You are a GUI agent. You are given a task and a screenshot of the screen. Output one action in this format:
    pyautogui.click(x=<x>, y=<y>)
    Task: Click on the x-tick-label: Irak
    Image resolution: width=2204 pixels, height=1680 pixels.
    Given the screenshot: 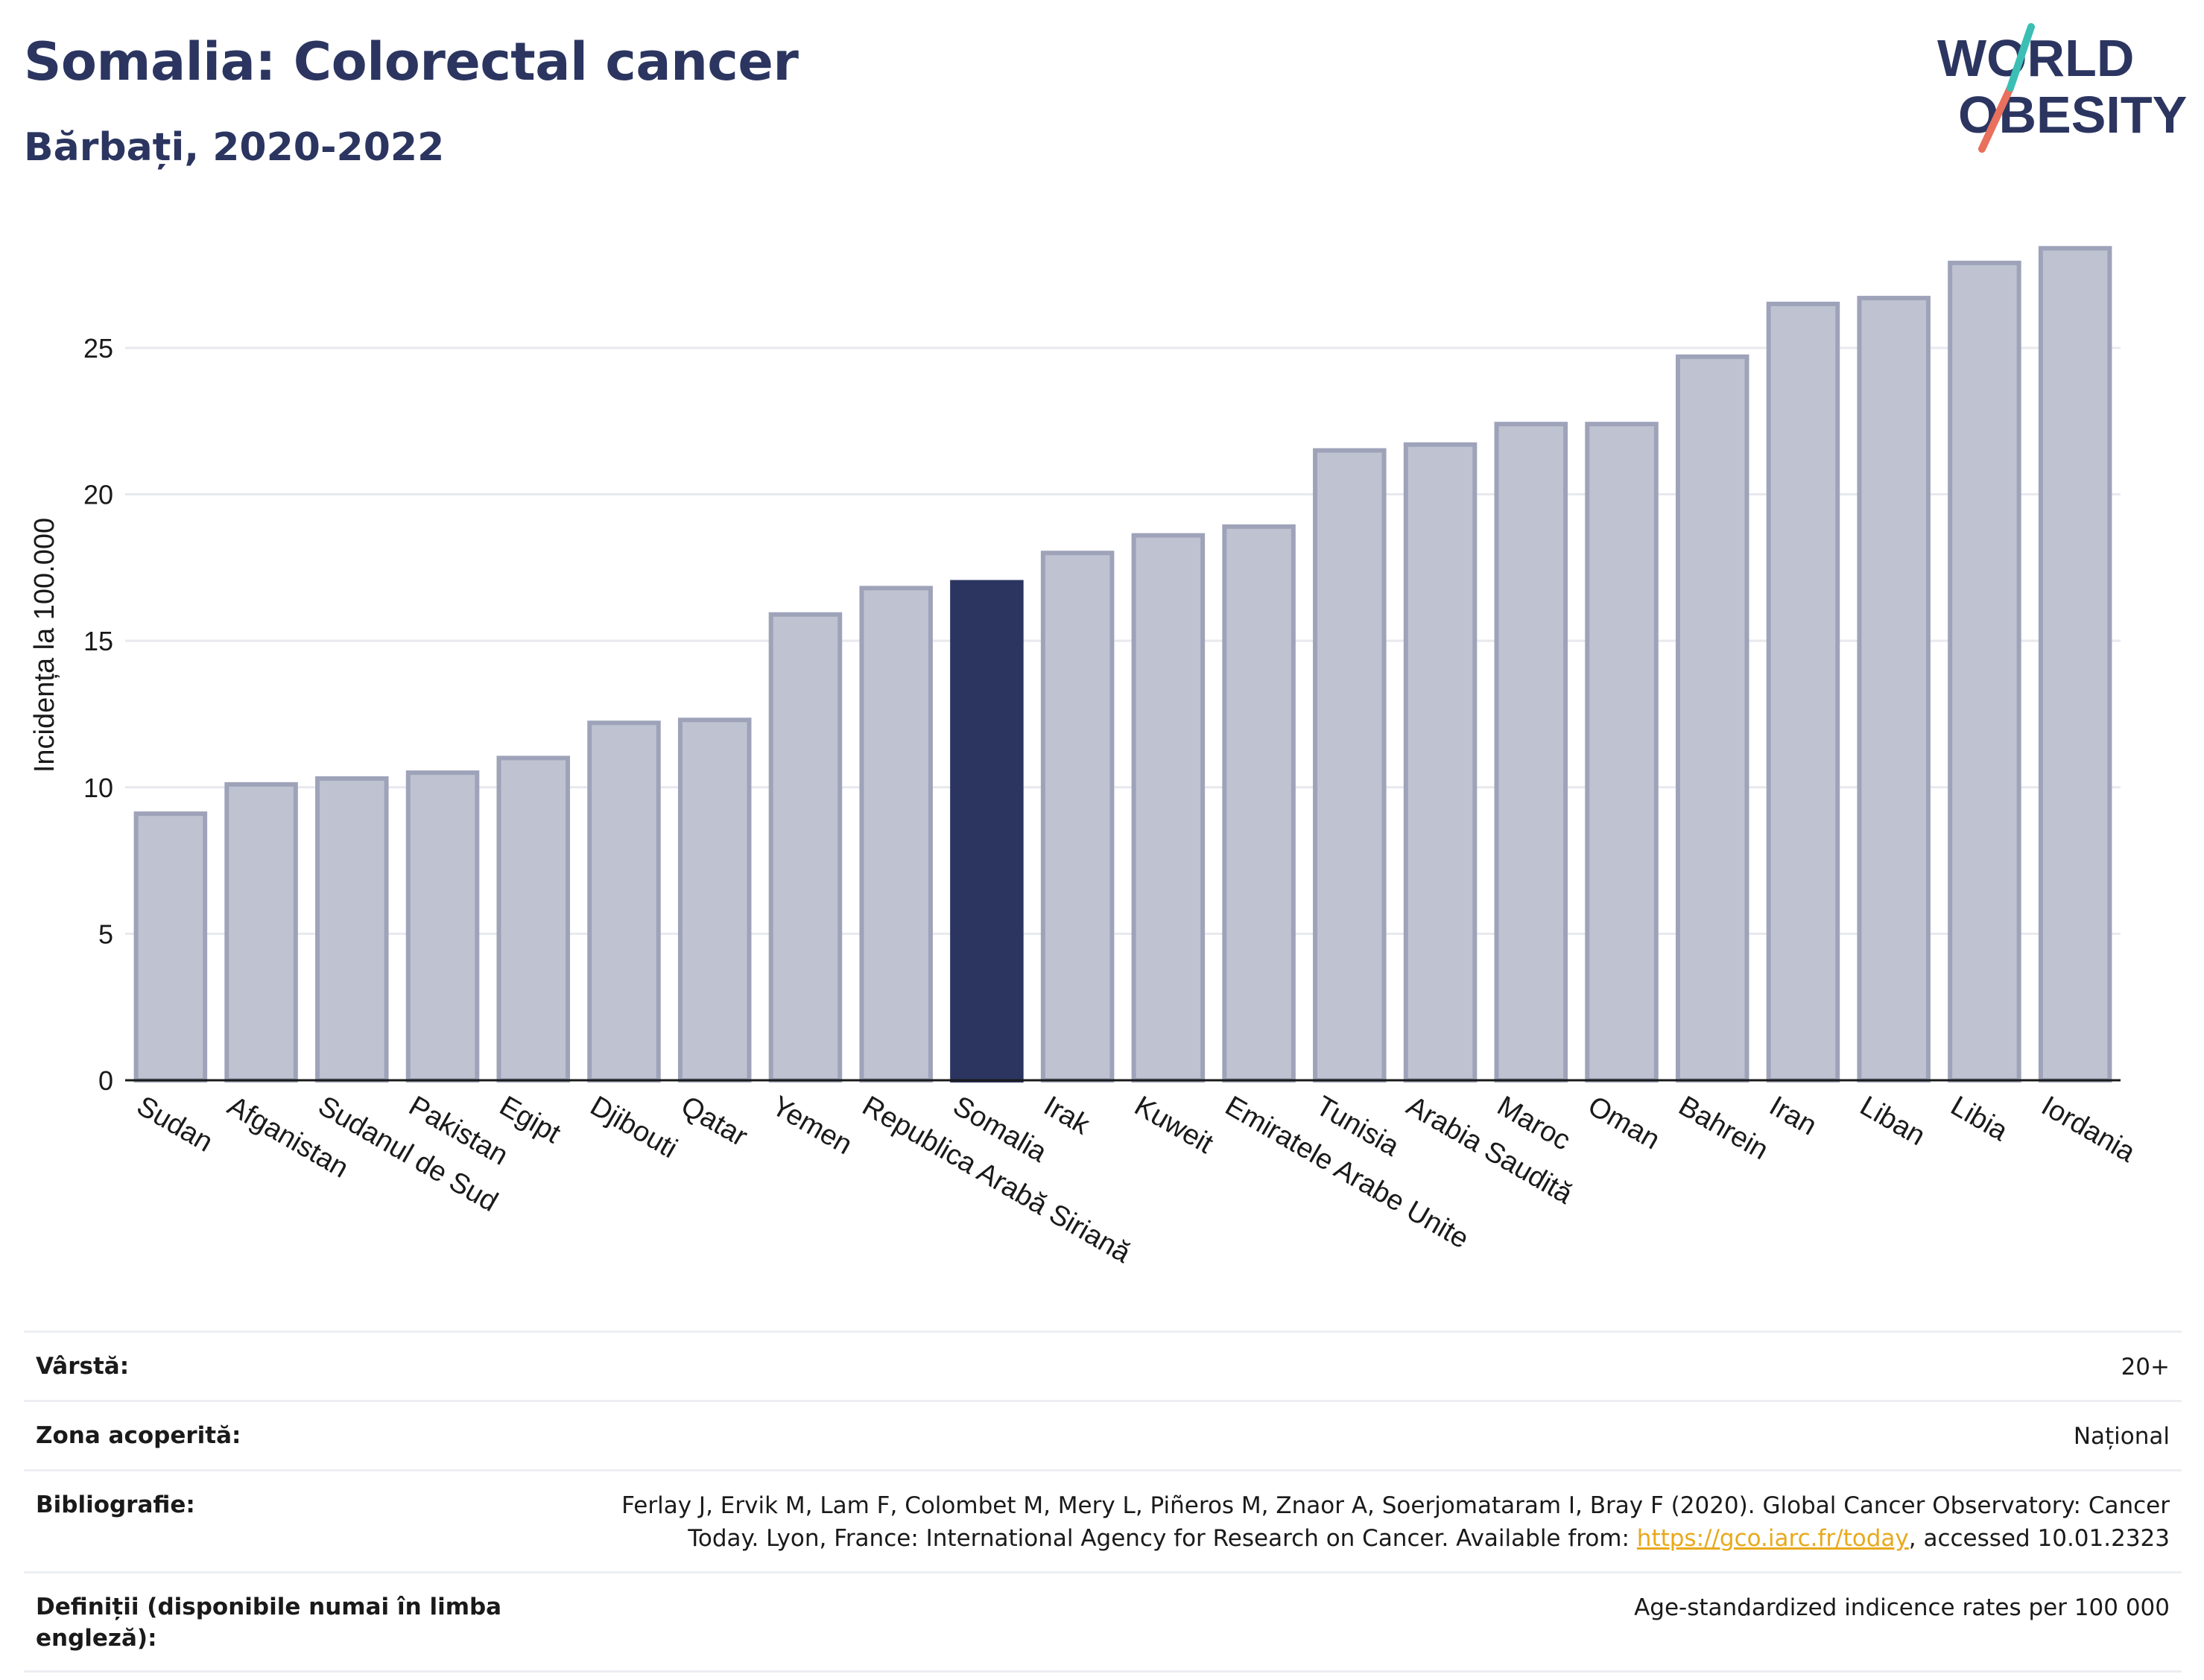 What is the action you would take?
    pyautogui.click(x=1067, y=1115)
    